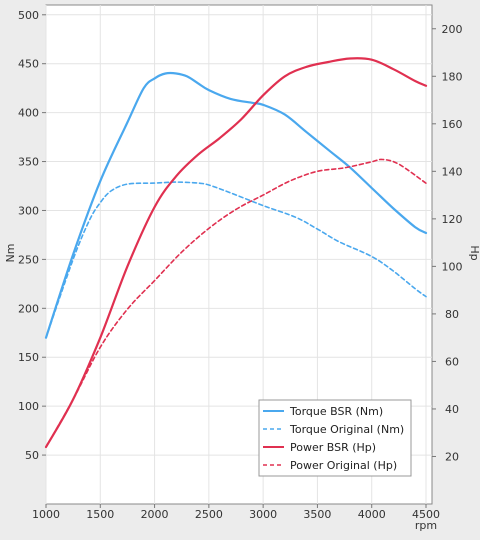 Image resolution: width=480 pixels, height=540 pixels. I want to click on y-tick-left: 150, so click(28, 357).